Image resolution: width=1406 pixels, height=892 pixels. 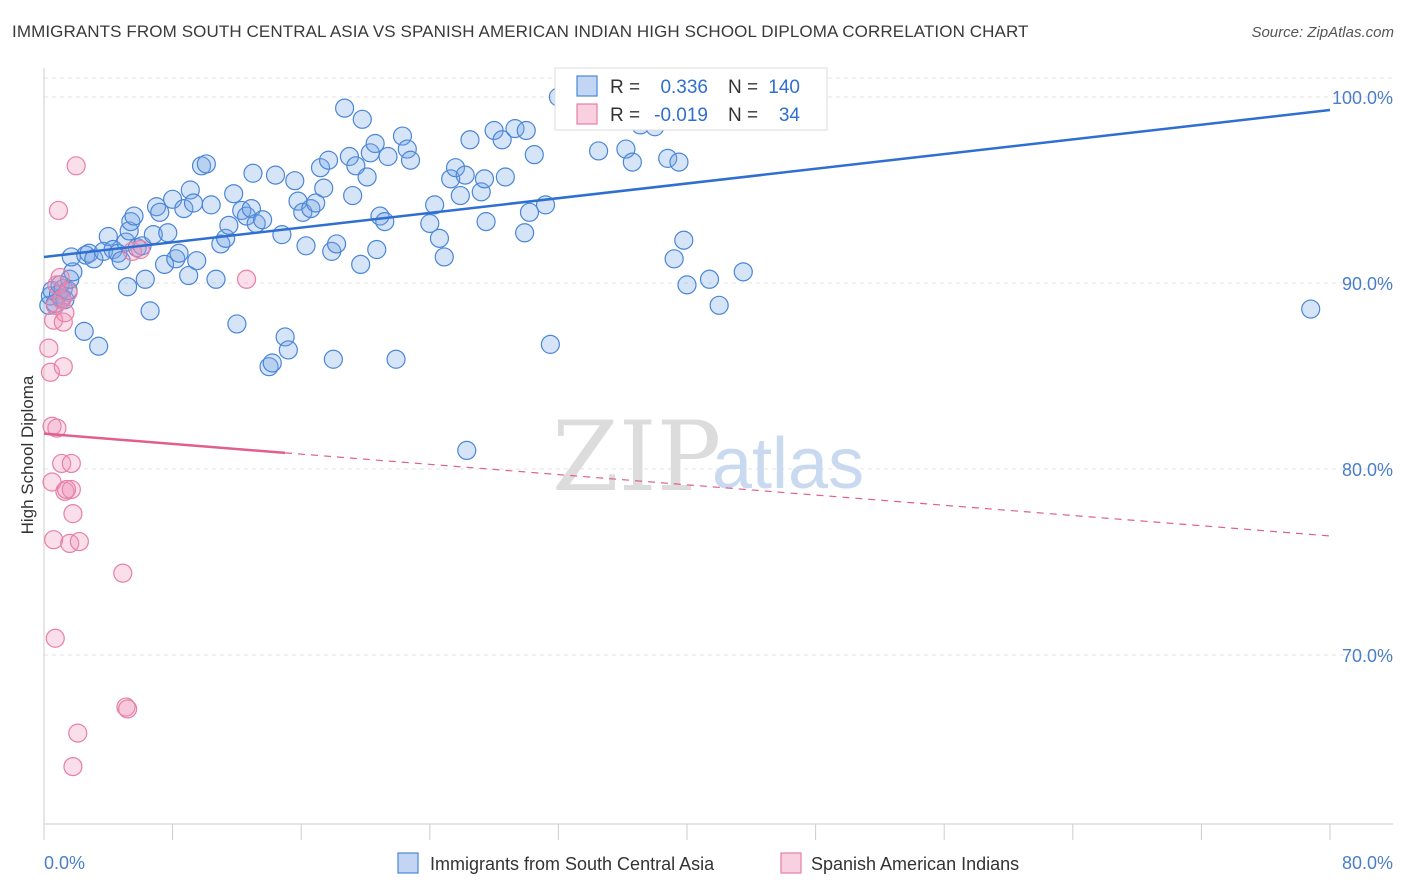 What do you see at coordinates (572, 864) in the screenshot?
I see `bottom-legend-label-blue: Immigrants from South Central Asia` at bounding box center [572, 864].